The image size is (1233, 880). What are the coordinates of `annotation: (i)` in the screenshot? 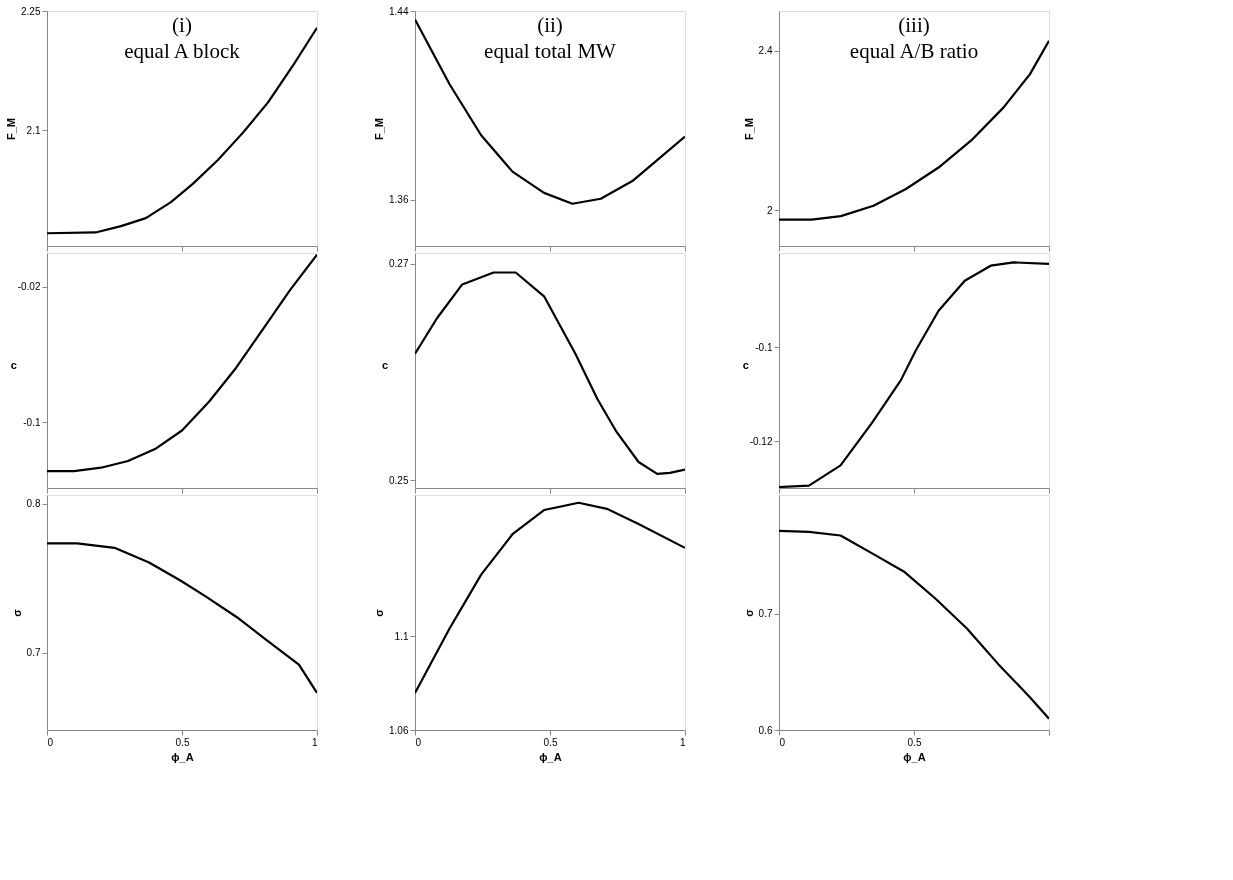 It's located at (182, 25).